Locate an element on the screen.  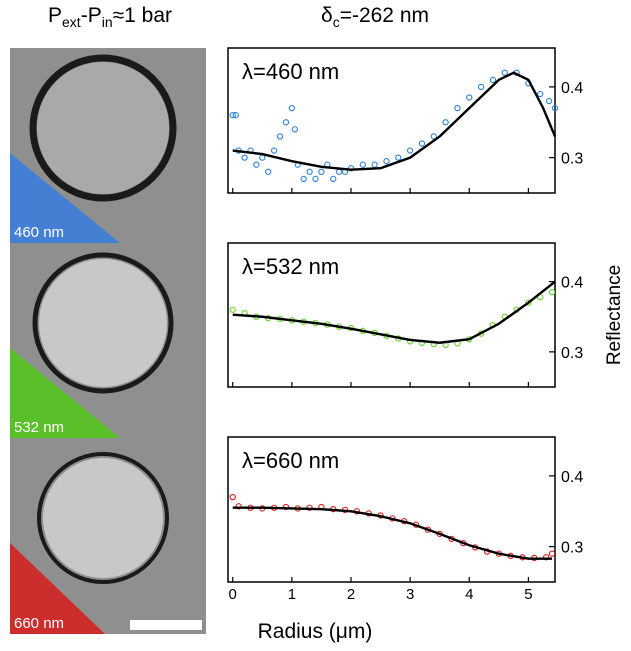
x-axis-label: Radius (μm) is located at coordinates (315, 631).